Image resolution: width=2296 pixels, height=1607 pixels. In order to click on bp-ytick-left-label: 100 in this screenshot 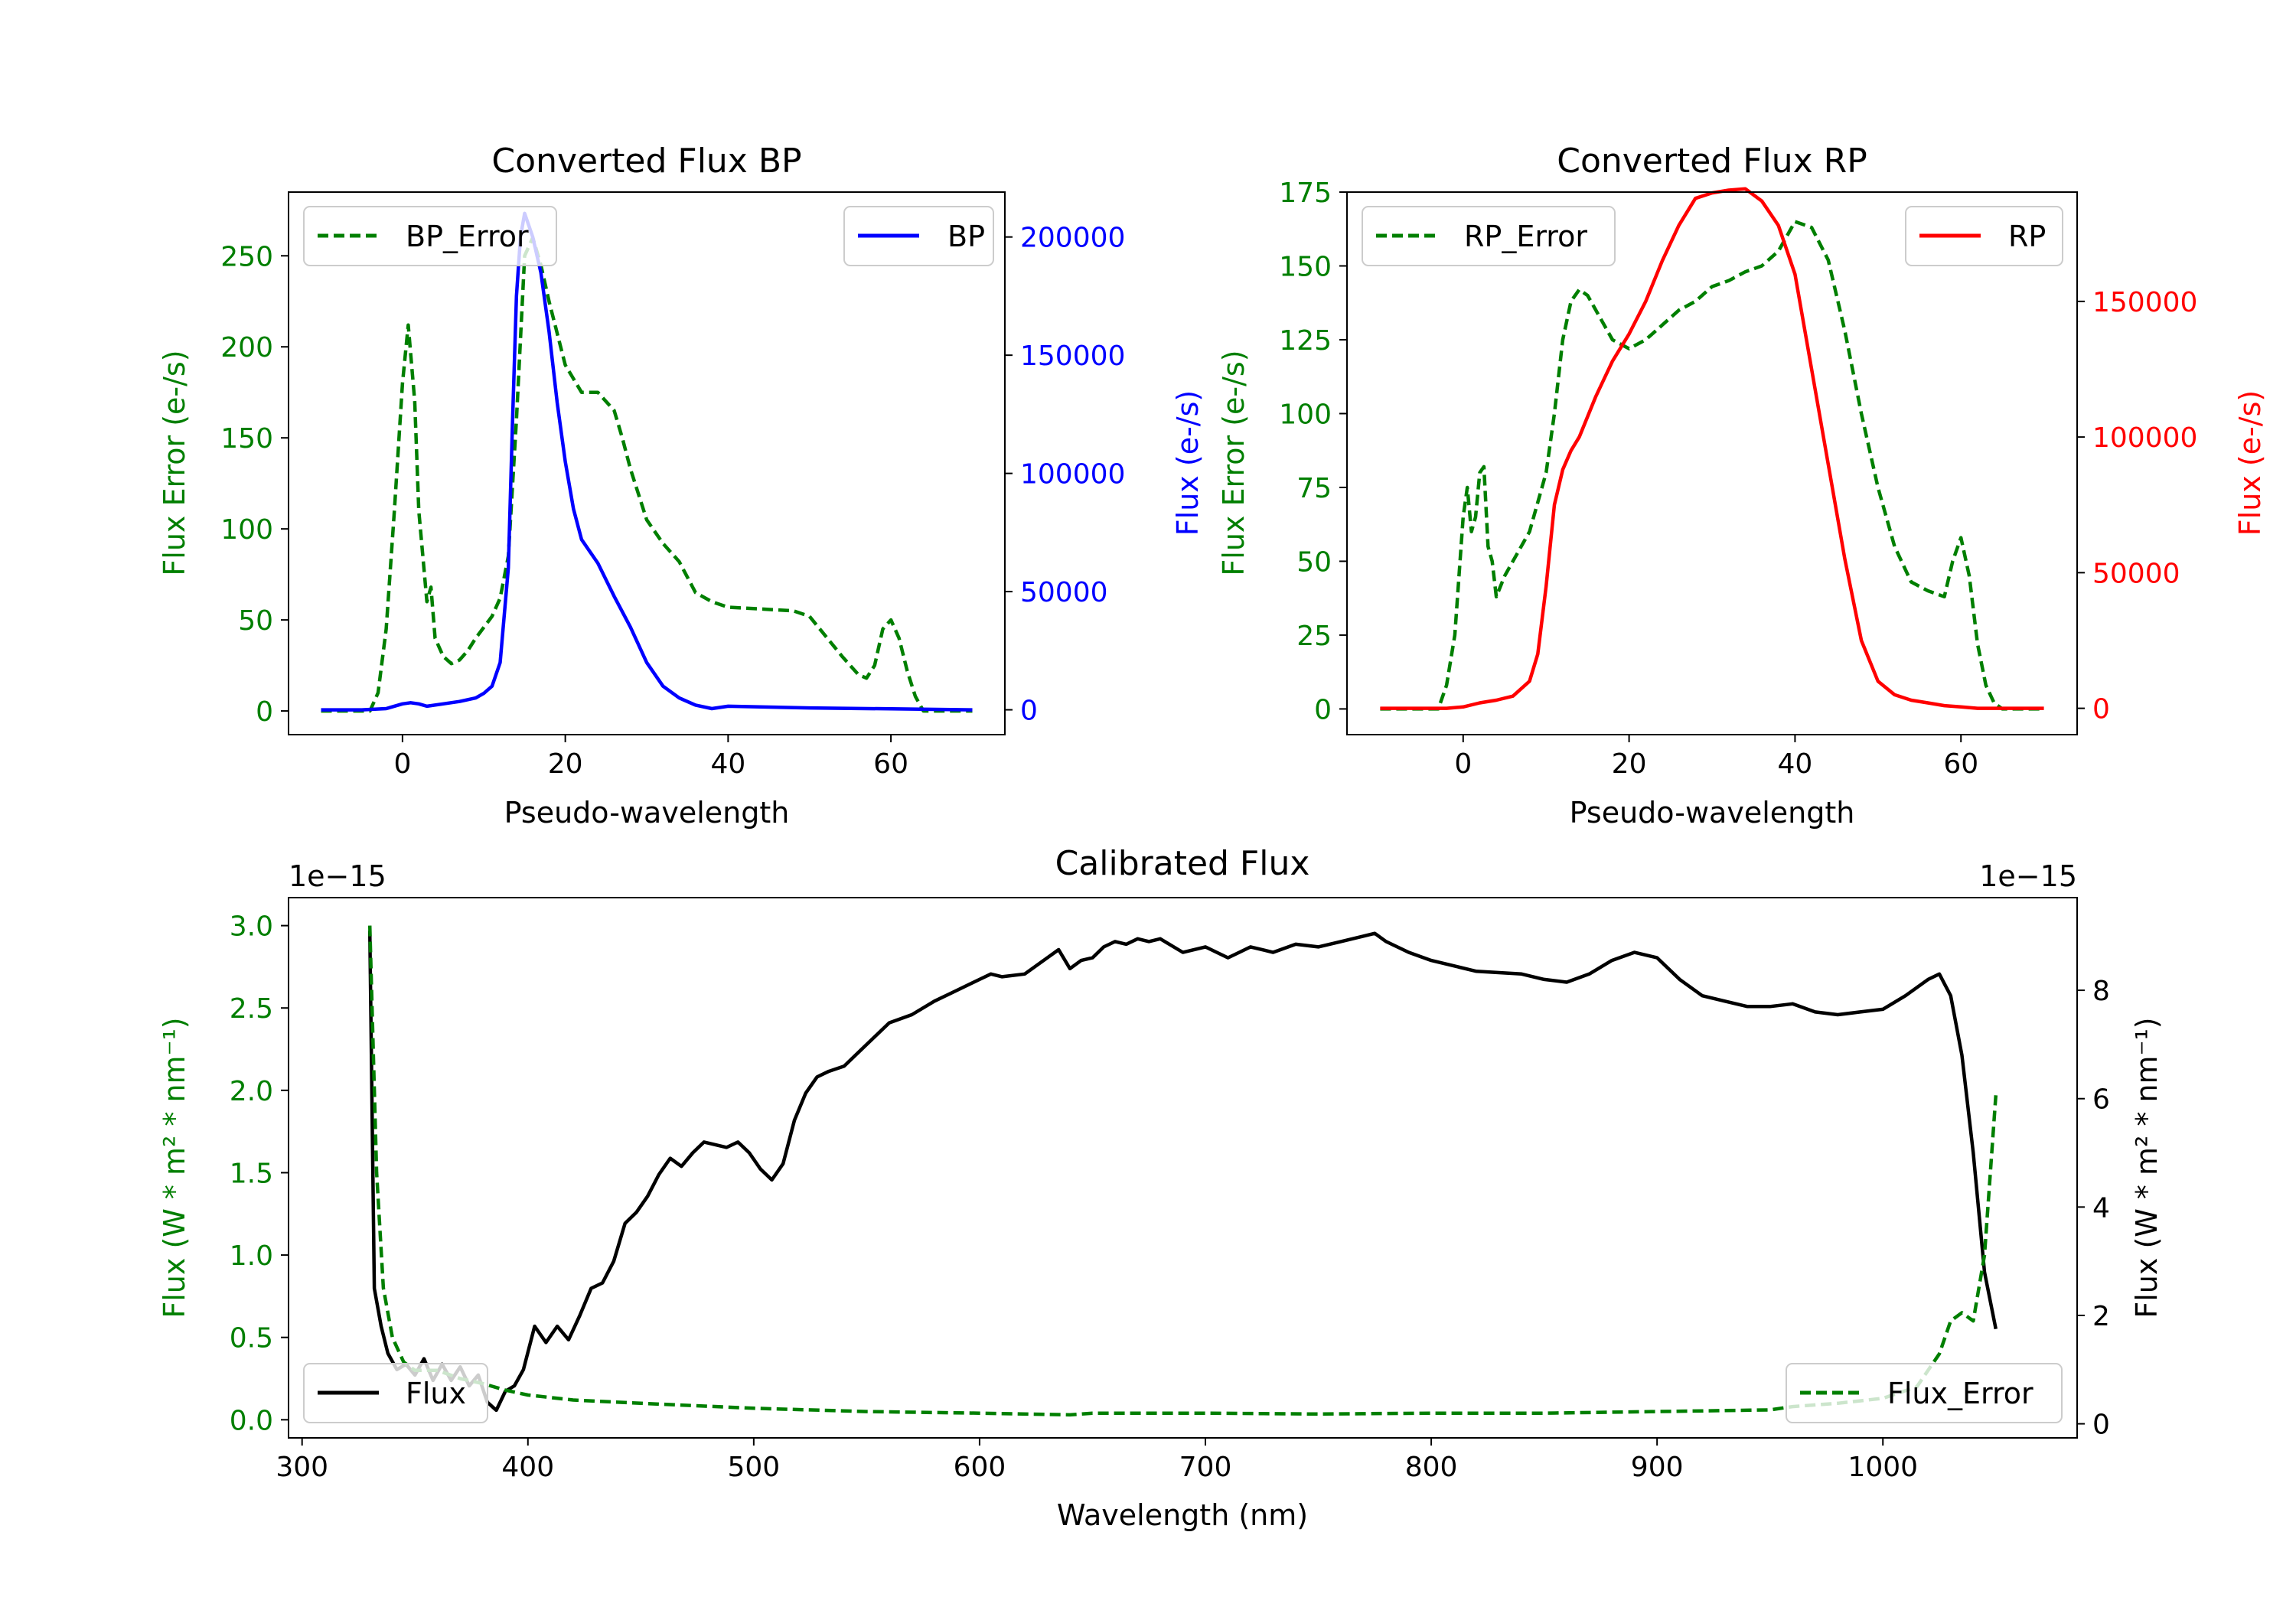, I will do `click(246, 530)`.